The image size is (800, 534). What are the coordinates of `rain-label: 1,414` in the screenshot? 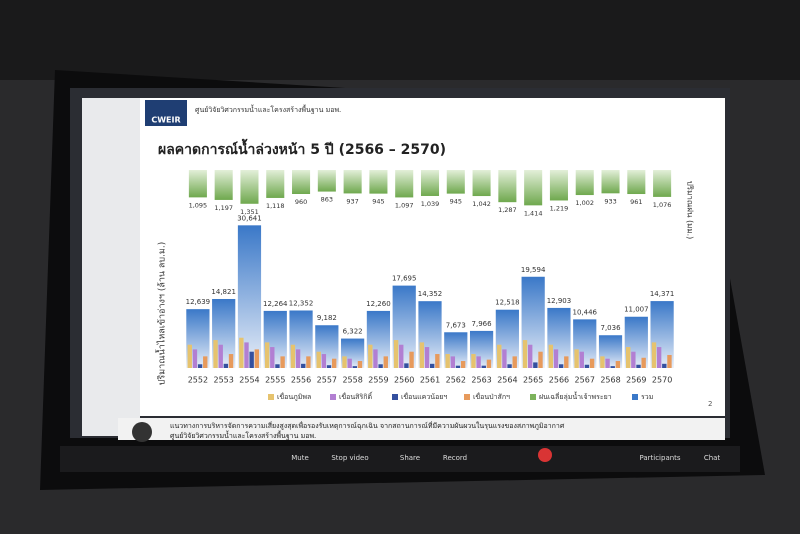 It's located at (533, 213).